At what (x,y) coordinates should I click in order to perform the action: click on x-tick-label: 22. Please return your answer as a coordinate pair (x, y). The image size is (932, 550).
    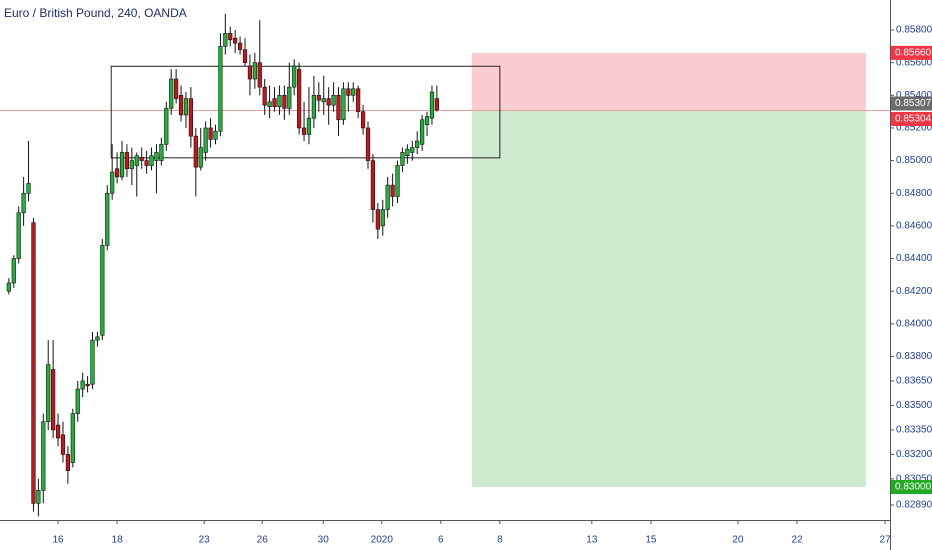
    Looking at the image, I should click on (797, 540).